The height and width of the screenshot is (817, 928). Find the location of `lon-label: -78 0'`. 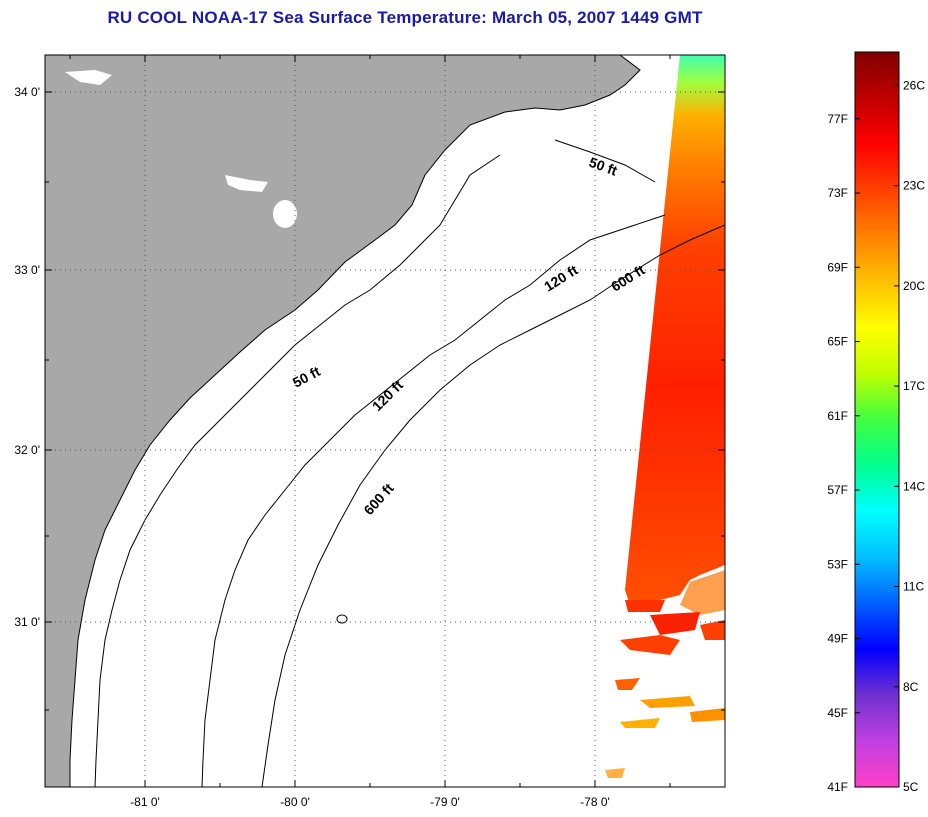

lon-label: -78 0' is located at coordinates (595, 802).